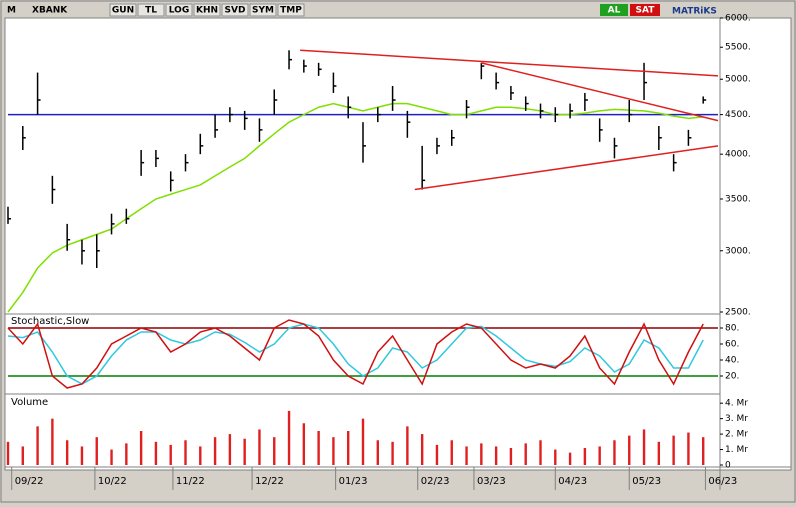 Image resolution: width=796 pixels, height=507 pixels. I want to click on toolbar-button-label: KHN, so click(207, 11).